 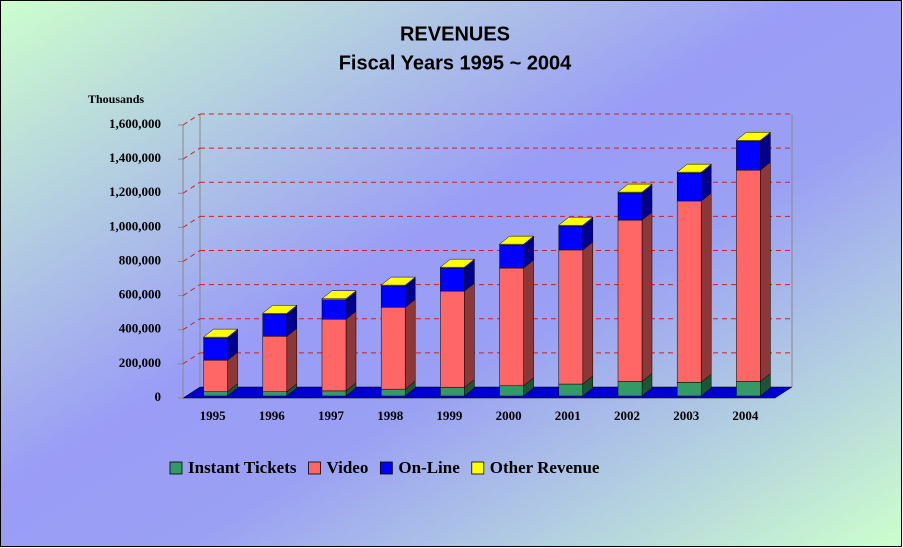 I want to click on x-tick-label: 2002, so click(x=627, y=415).